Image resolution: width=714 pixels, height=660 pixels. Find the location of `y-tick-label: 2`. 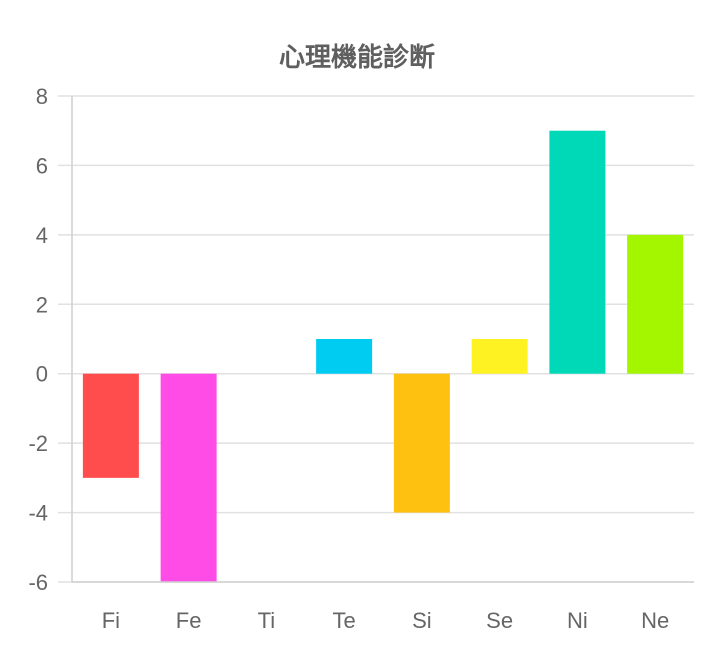

y-tick-label: 2 is located at coordinates (42, 304).